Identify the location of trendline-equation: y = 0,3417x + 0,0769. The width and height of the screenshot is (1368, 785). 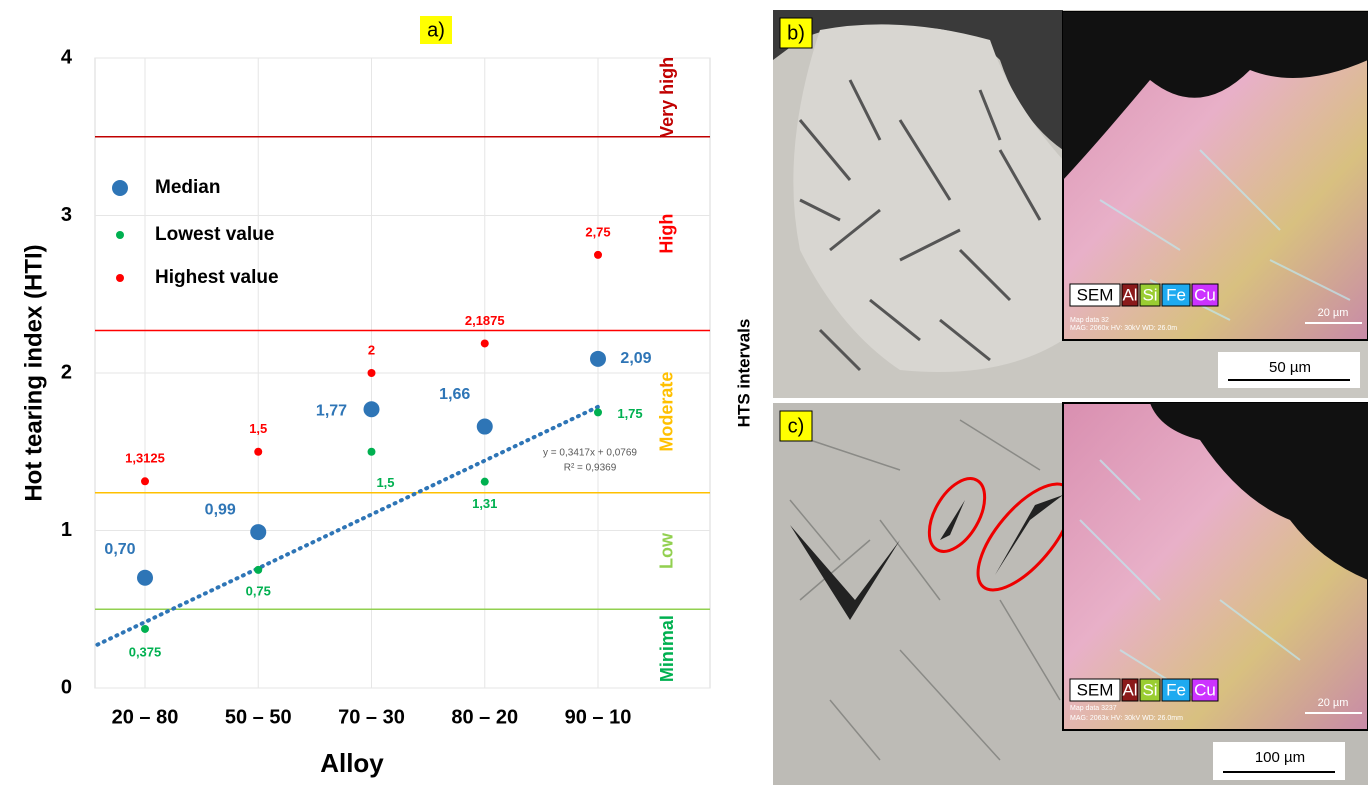
(590, 453).